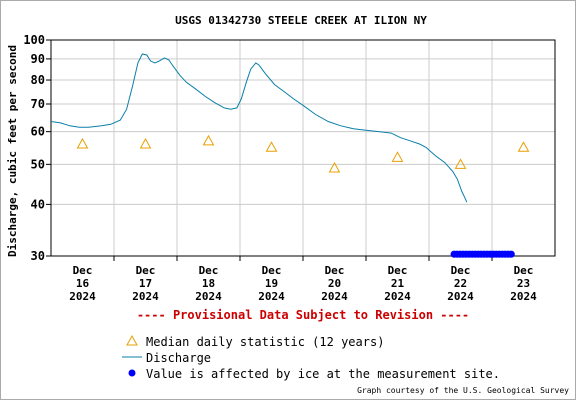  Describe the element at coordinates (301, 20) in the screenshot. I see `chart-title: USGS 01342730 STEELE CREEK AT ILION NY` at that location.